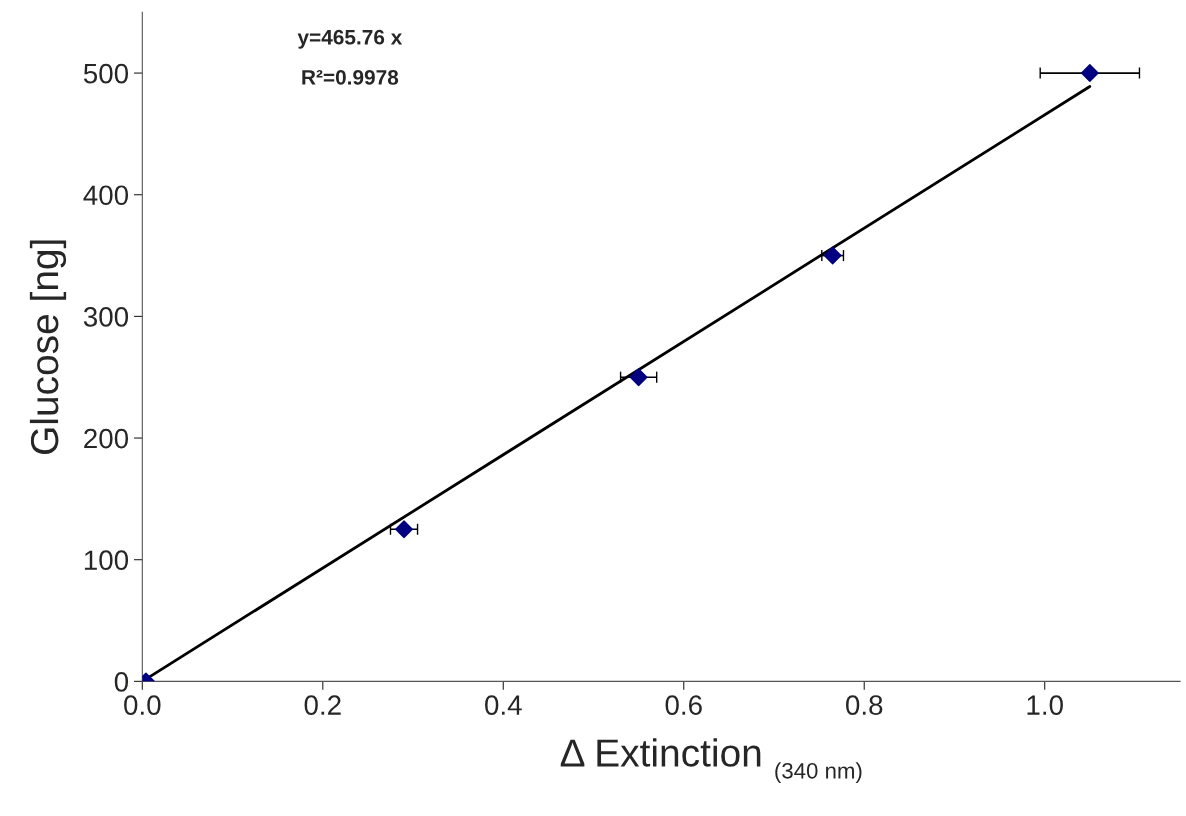 The height and width of the screenshot is (816, 1186). Describe the element at coordinates (683, 705) in the screenshot. I see `x-tick-label: 0.6` at that location.